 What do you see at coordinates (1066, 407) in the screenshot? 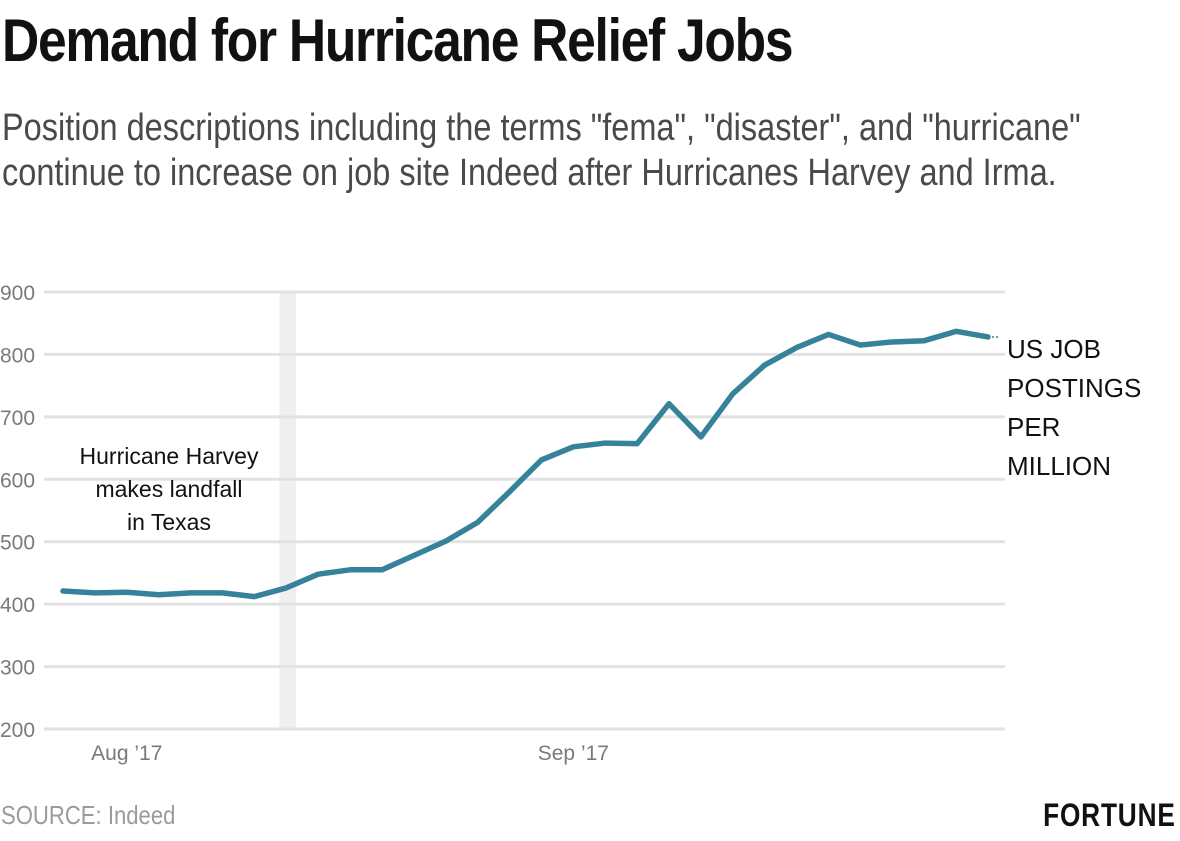
I see `series-label-layer: US JOB POSTINGS PER MILLION` at bounding box center [1066, 407].